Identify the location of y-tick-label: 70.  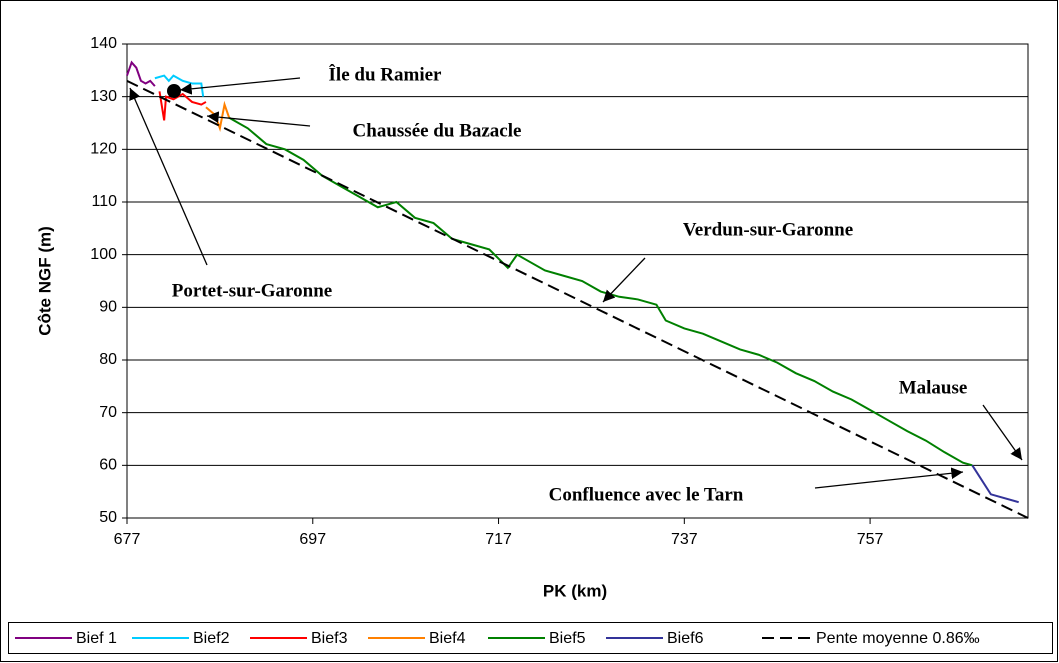
(108, 412).